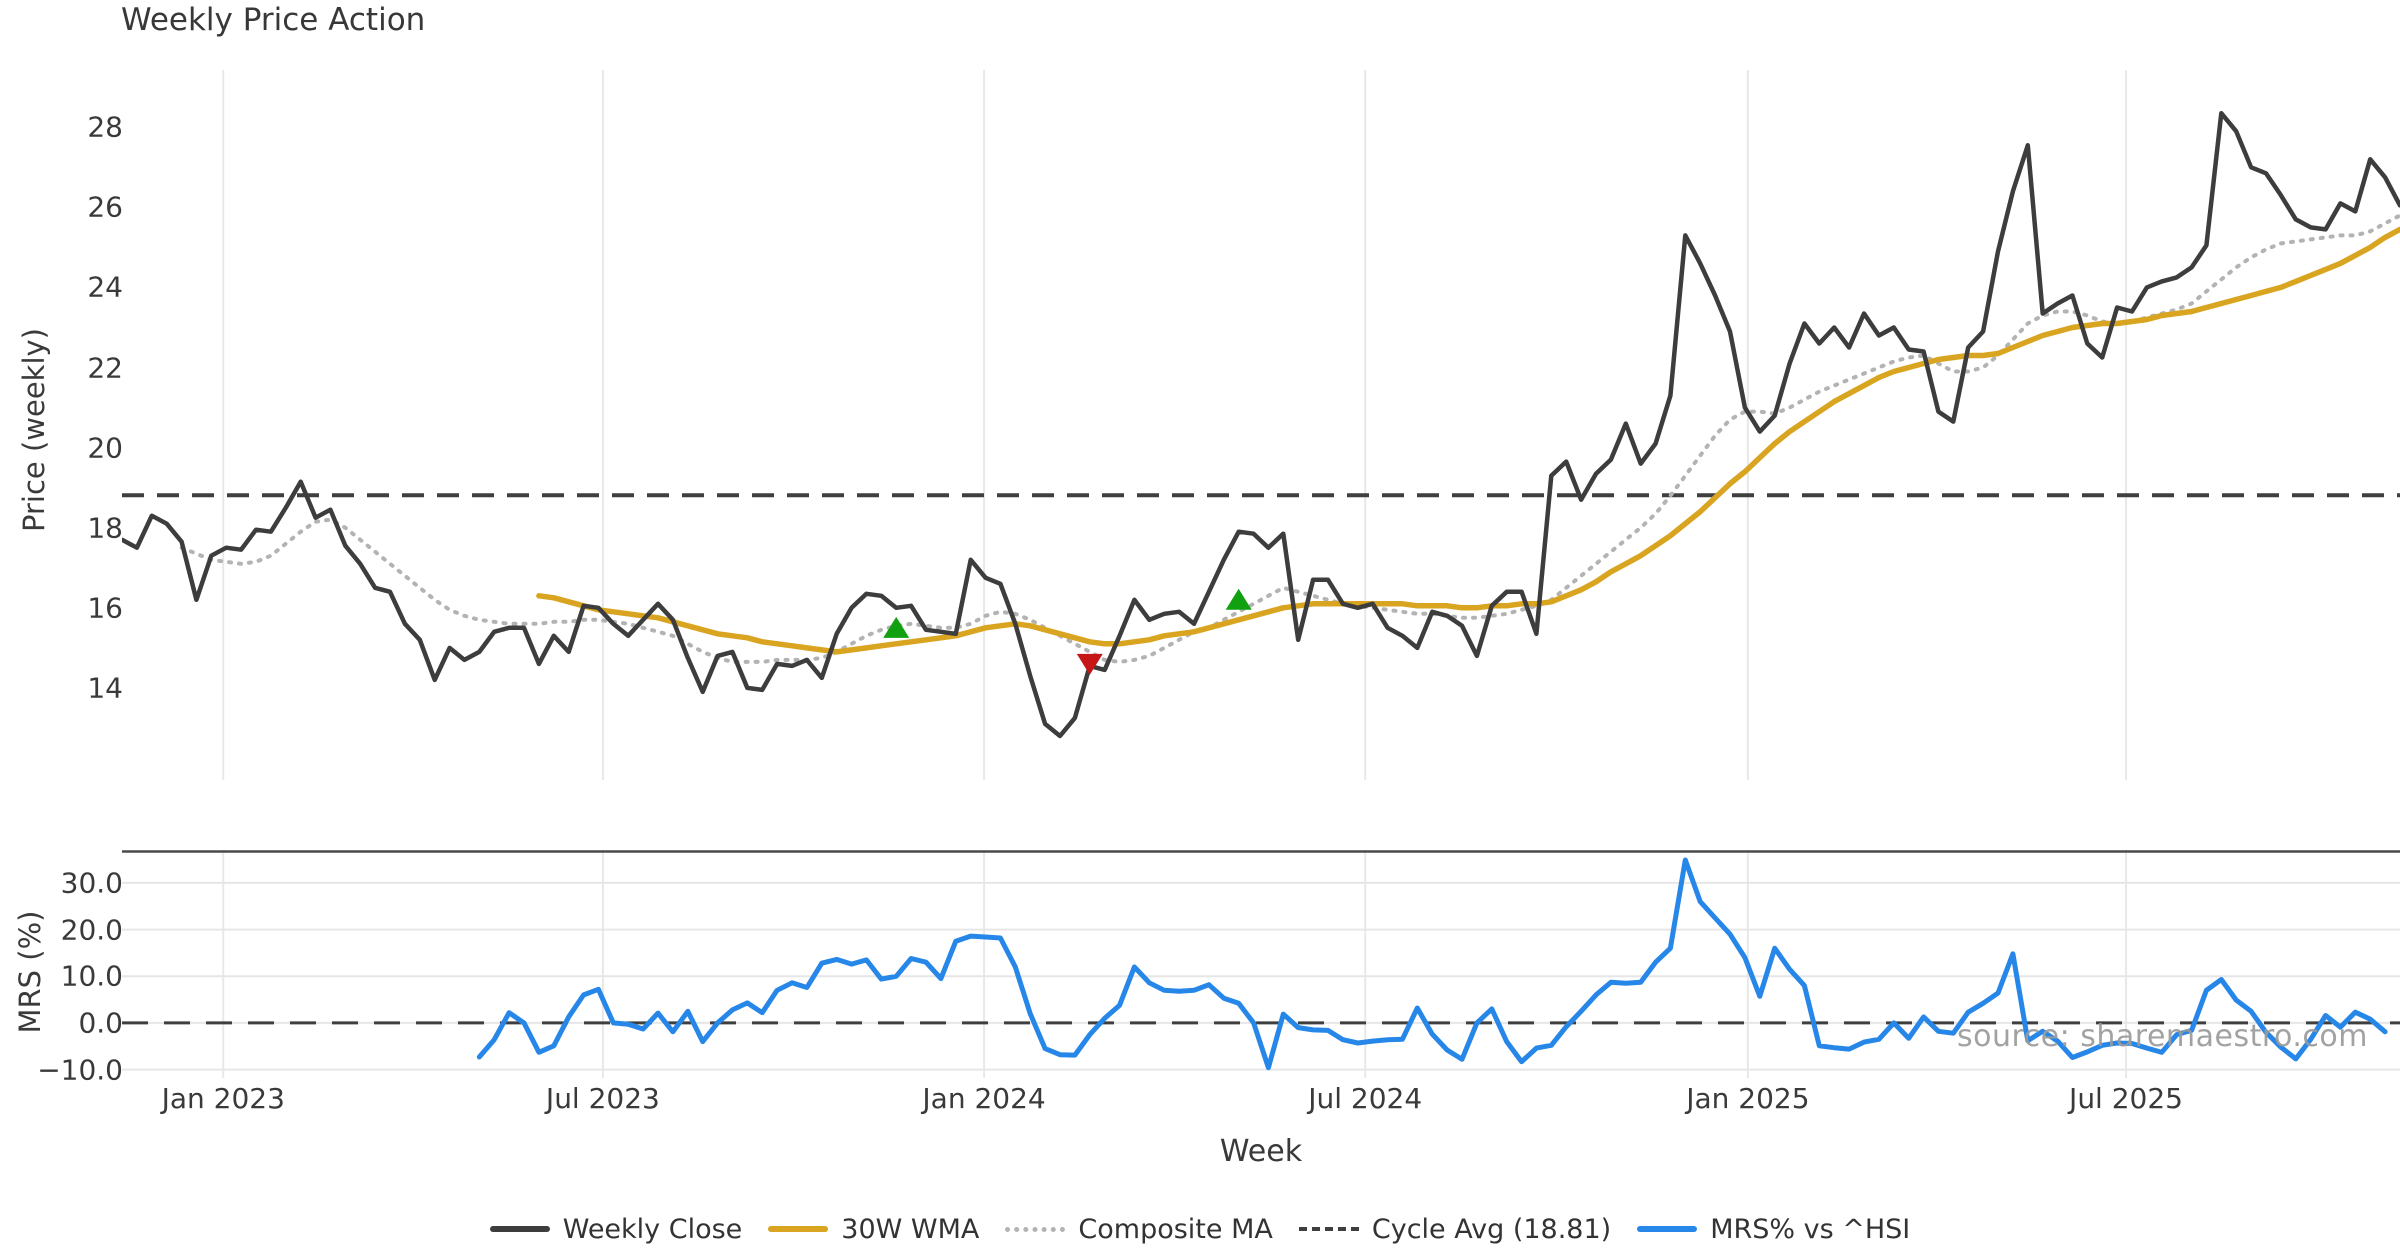 This screenshot has width=2400, height=1260. Describe the element at coordinates (1261, 1151) in the screenshot. I see `x-axis-label: Week` at that location.